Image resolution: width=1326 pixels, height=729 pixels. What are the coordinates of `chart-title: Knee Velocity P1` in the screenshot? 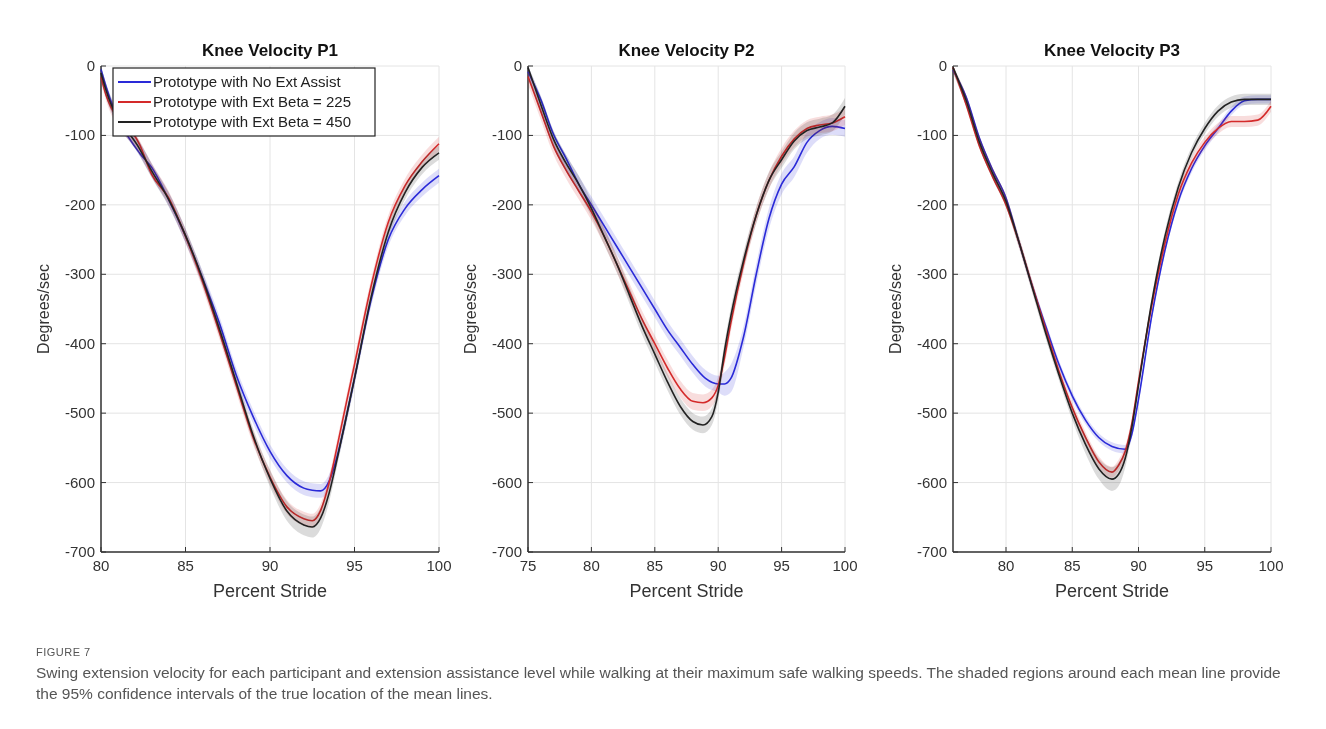 It's located at (270, 50).